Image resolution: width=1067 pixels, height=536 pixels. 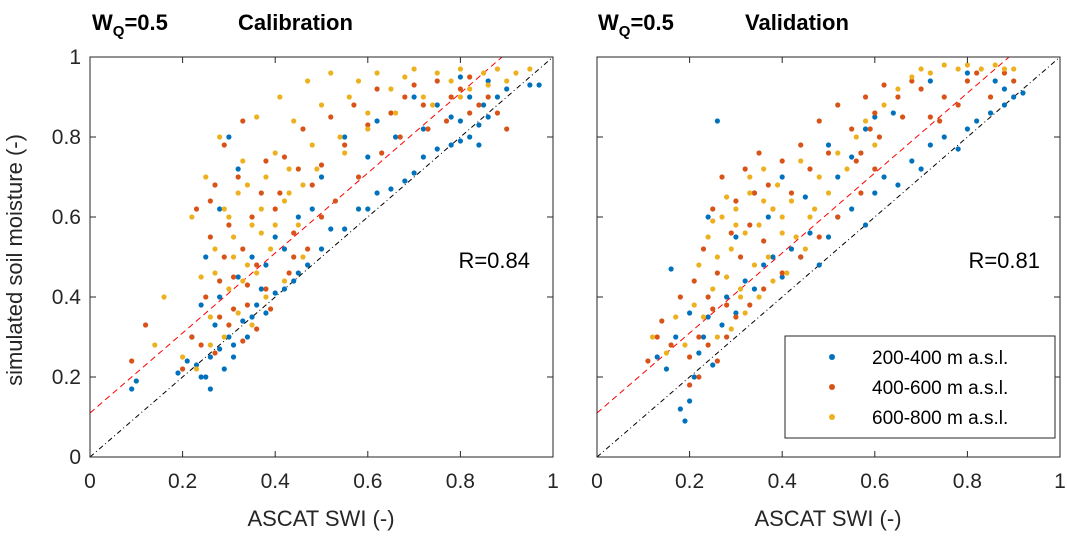 What do you see at coordinates (553, 481) in the screenshot?
I see `x-tick-label: 1` at bounding box center [553, 481].